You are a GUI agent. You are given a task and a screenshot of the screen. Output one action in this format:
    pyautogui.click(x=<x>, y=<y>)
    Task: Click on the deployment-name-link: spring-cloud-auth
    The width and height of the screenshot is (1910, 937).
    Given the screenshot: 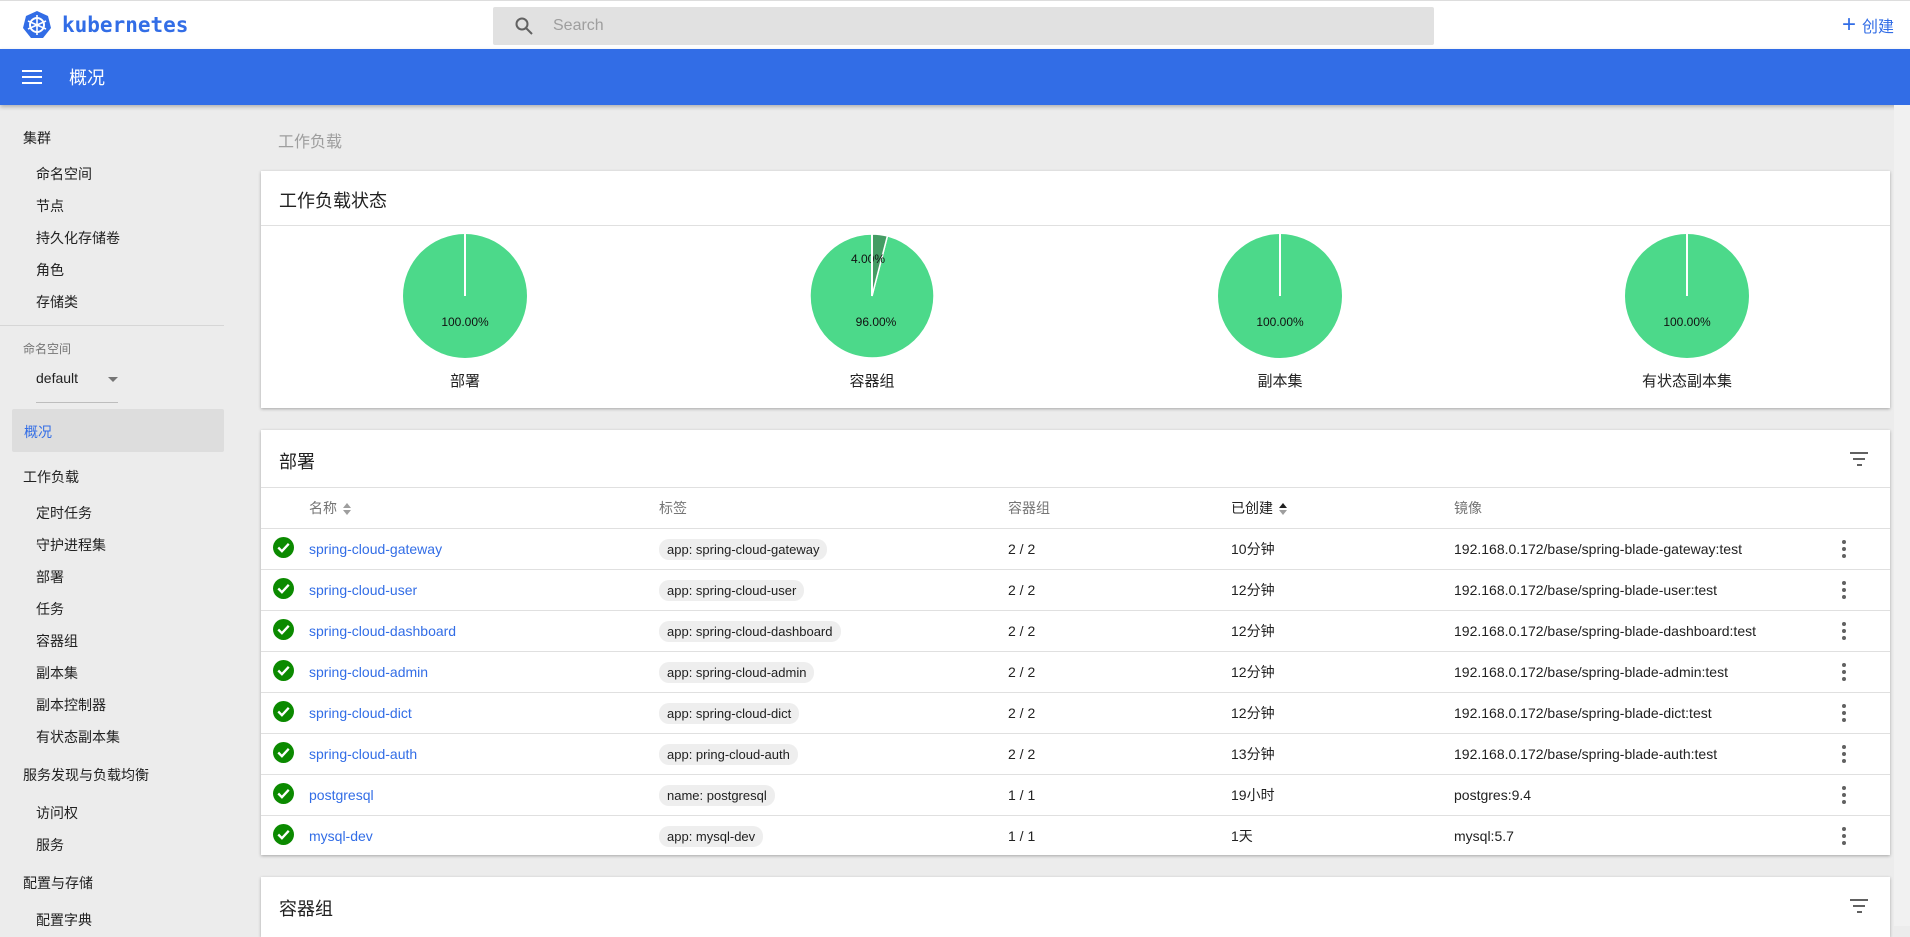 What is the action you would take?
    pyautogui.click(x=363, y=754)
    